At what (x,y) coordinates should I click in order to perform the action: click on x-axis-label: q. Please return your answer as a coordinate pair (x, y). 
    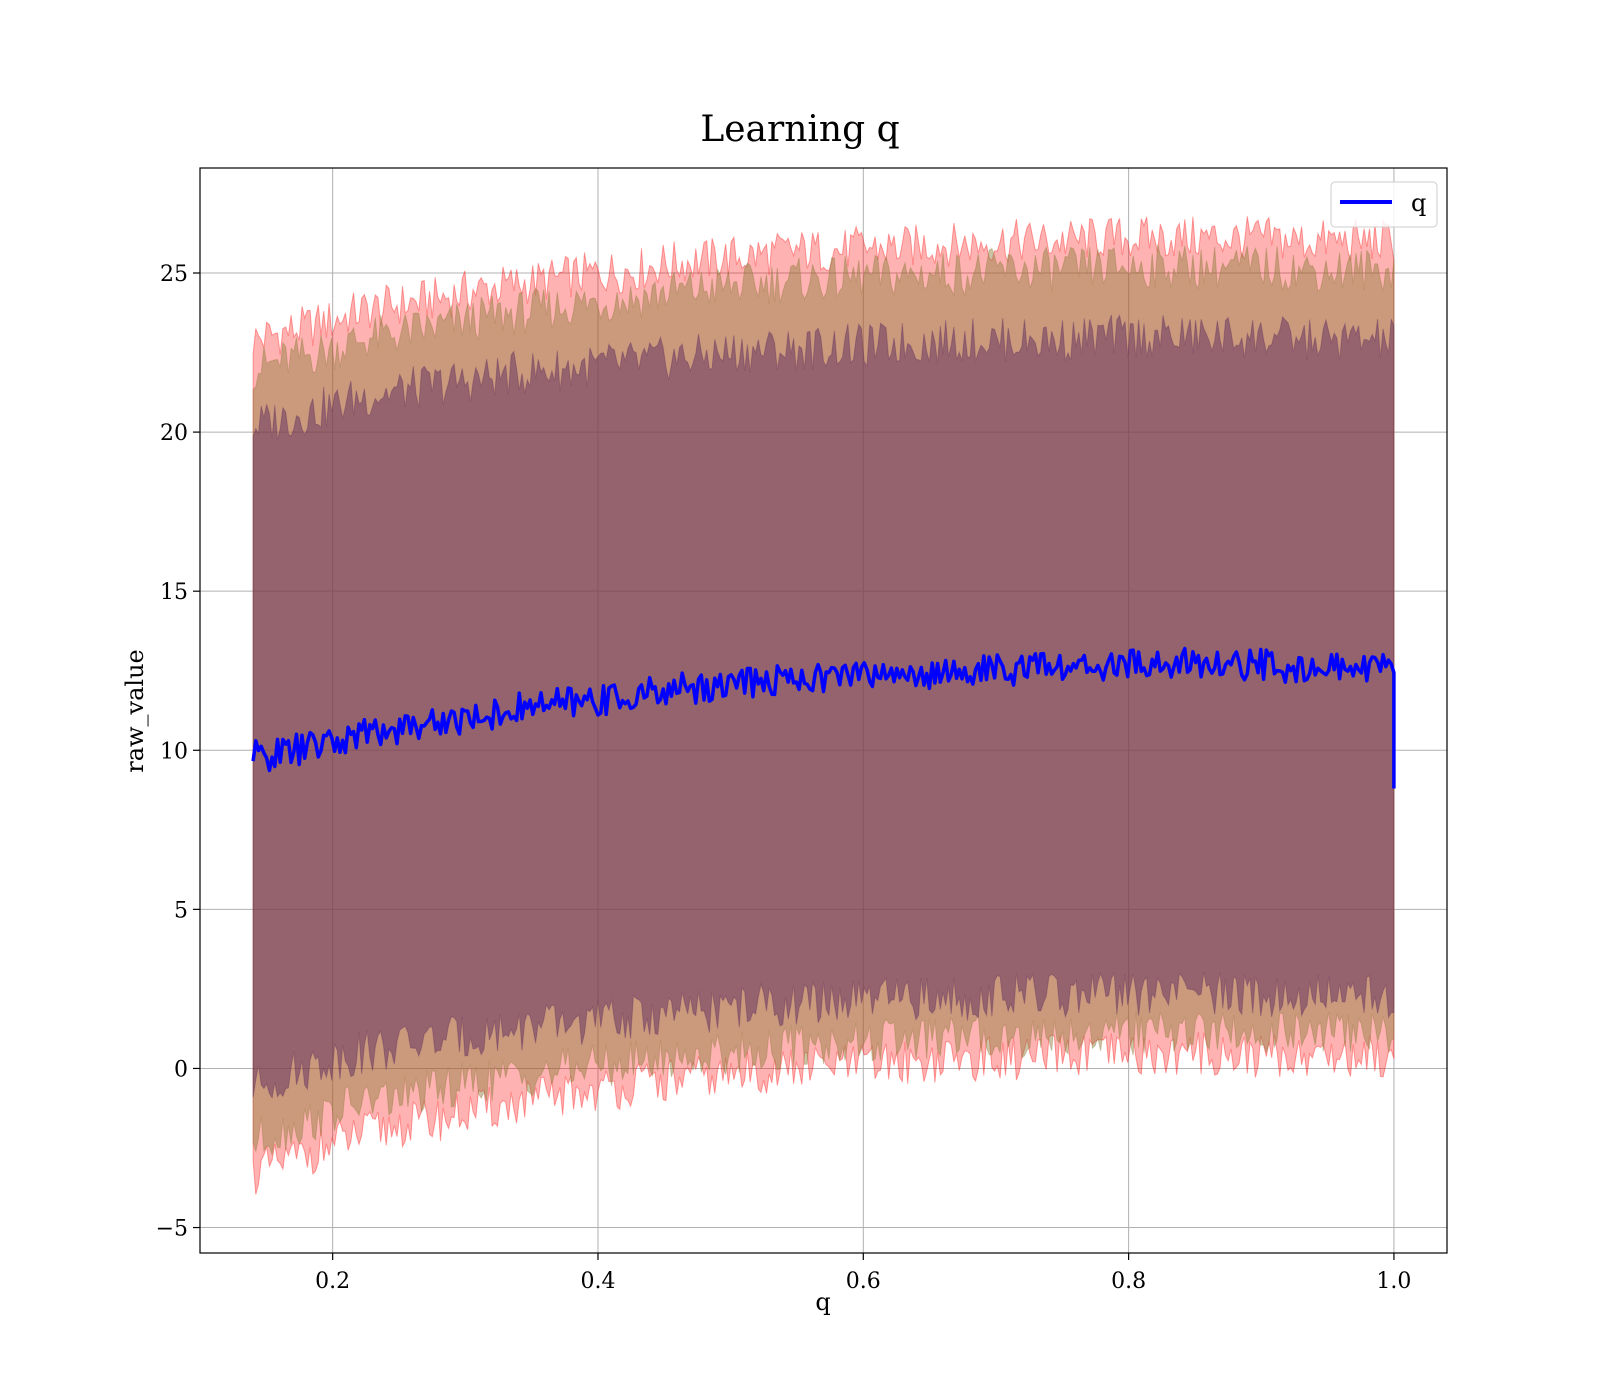
    Looking at the image, I should click on (822, 1302).